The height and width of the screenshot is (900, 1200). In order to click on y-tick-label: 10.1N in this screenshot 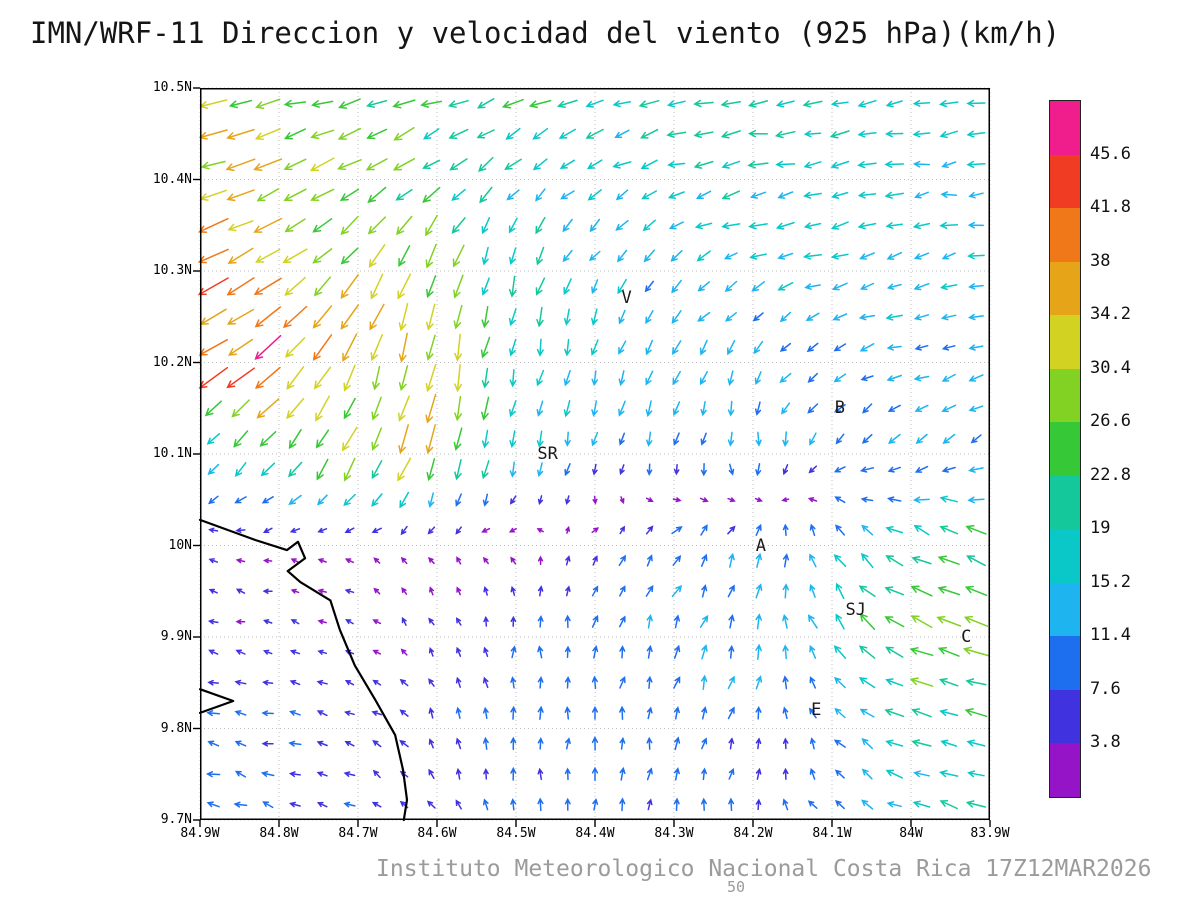, I will do `click(172, 453)`.